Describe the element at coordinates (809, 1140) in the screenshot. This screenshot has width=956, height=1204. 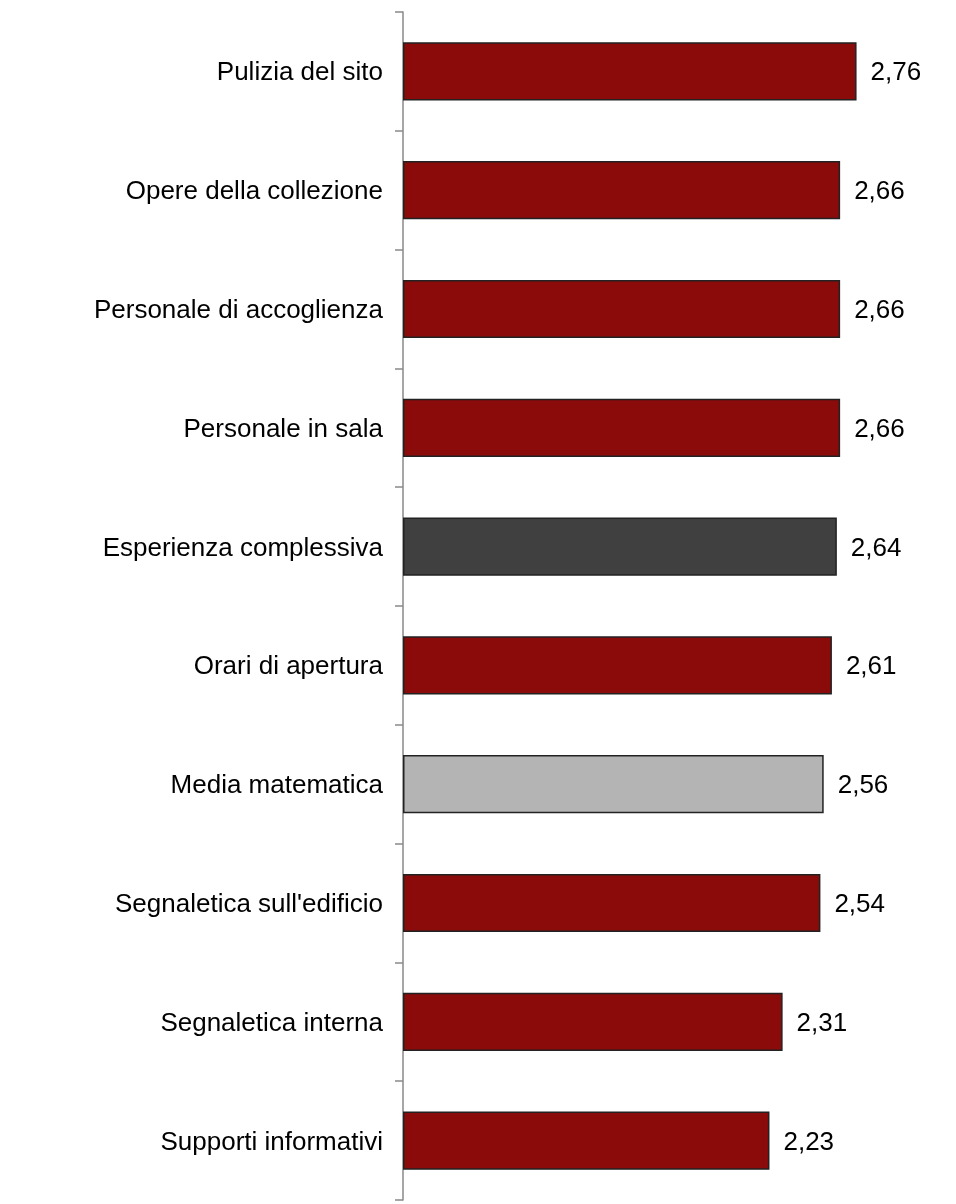
I see `data-label: 2,23` at that location.